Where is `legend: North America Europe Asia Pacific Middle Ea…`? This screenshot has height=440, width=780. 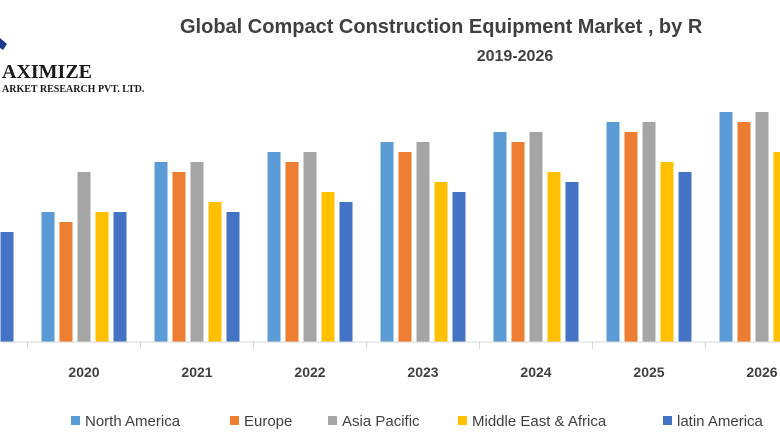
legend: North America Europe Asia Pacific Middle Ea… is located at coordinates (417, 421).